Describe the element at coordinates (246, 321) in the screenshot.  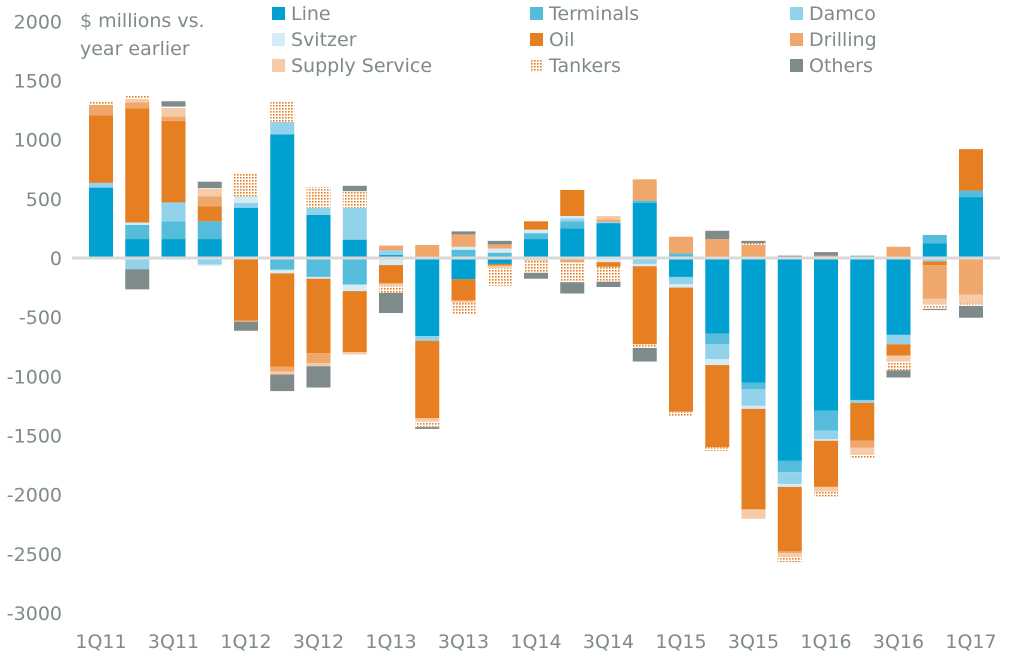
I see `bar-segment-drilling-1Q12` at that location.